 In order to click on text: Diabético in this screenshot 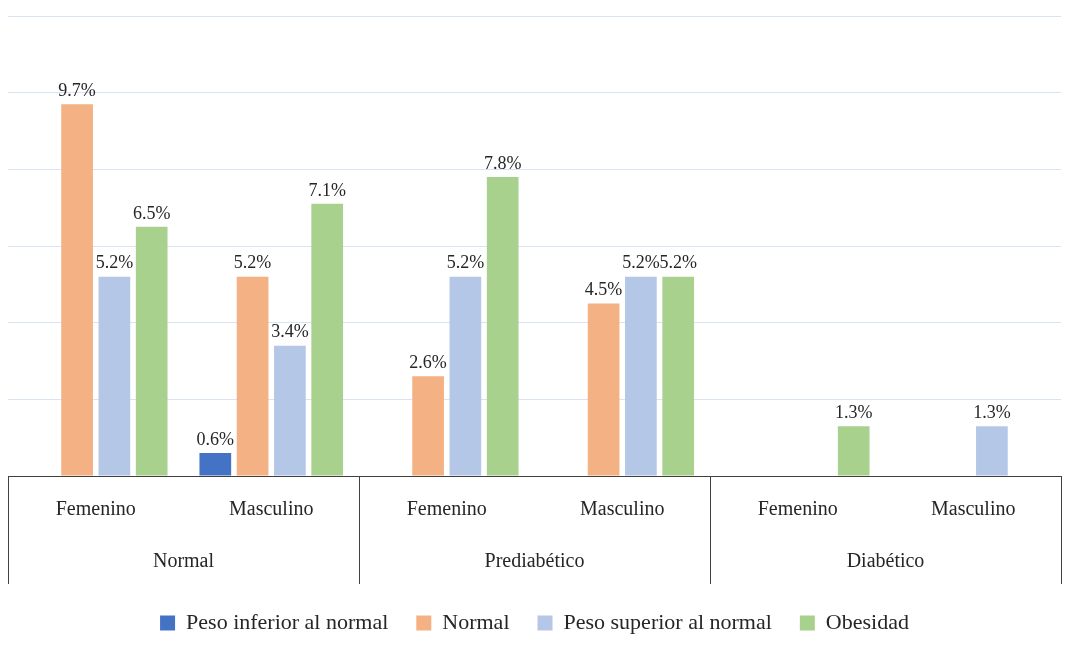, I will do `click(885, 560)`.